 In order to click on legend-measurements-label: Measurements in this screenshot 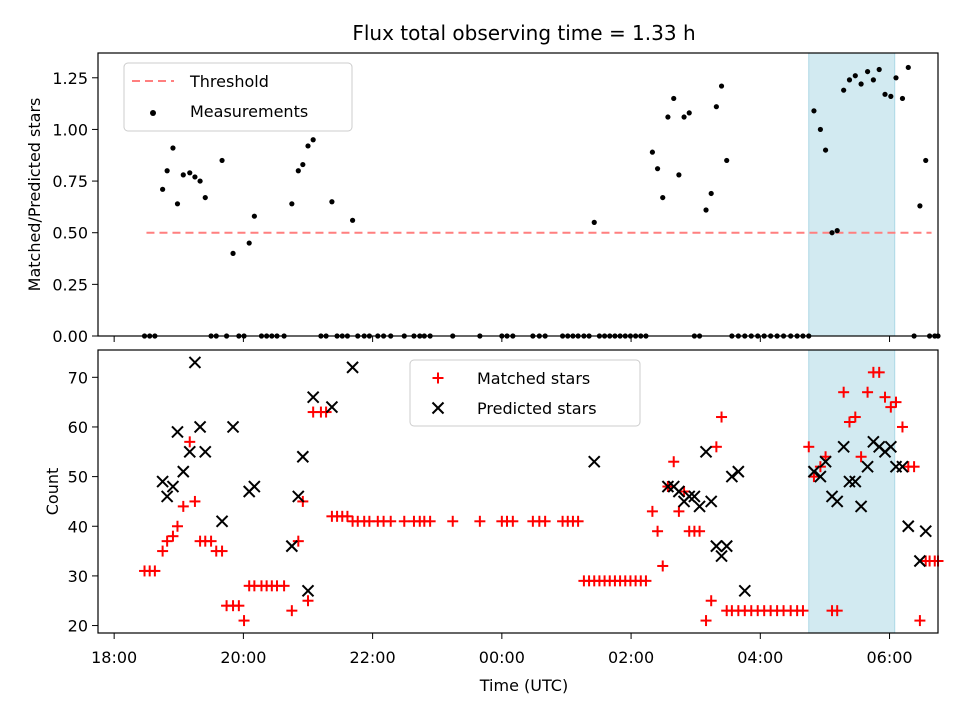, I will do `click(249, 111)`.